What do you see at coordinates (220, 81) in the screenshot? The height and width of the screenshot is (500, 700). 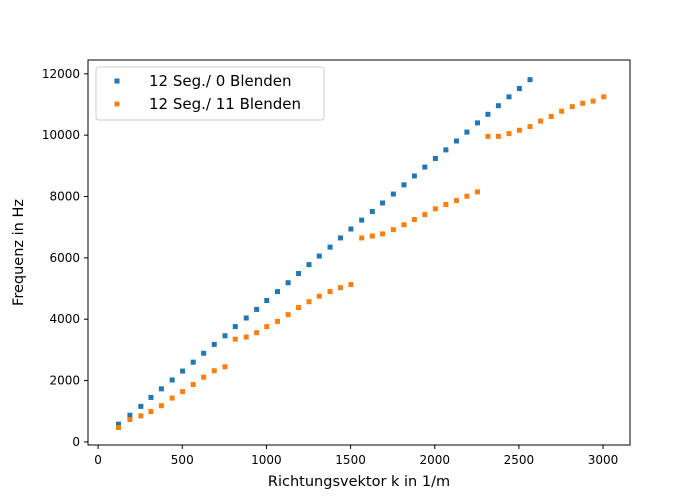 I see `legend-label-series-0: 12 Seg./ 0 Blenden` at bounding box center [220, 81].